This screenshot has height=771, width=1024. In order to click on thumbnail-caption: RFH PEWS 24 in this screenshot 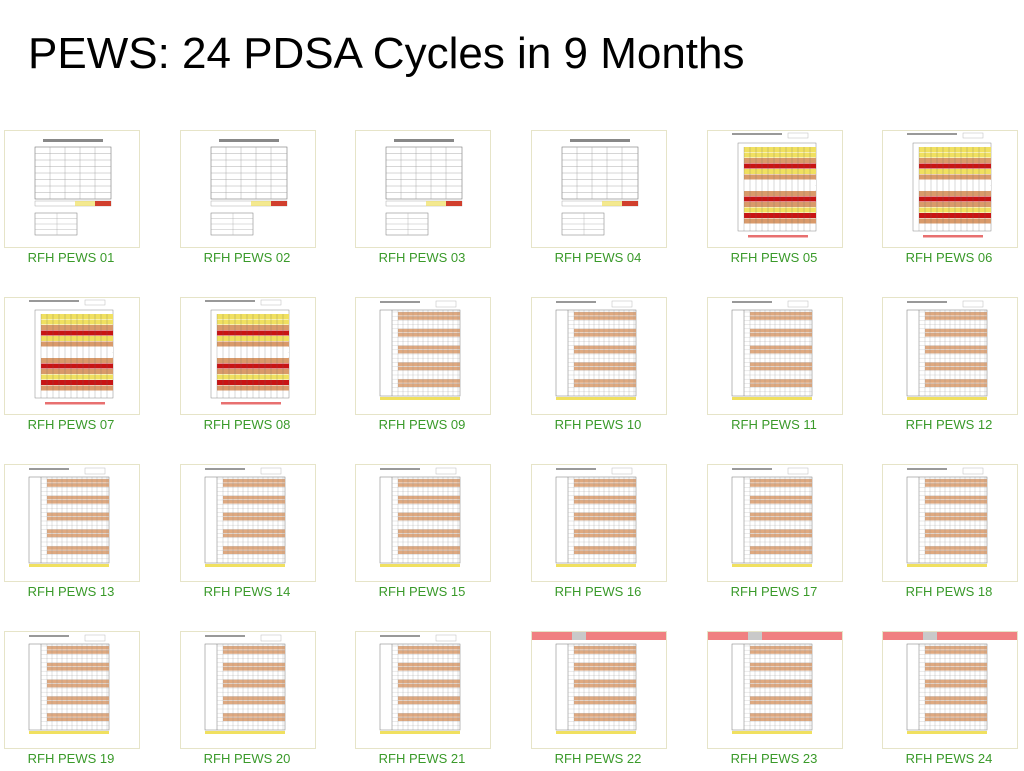, I will do `click(949, 758)`.